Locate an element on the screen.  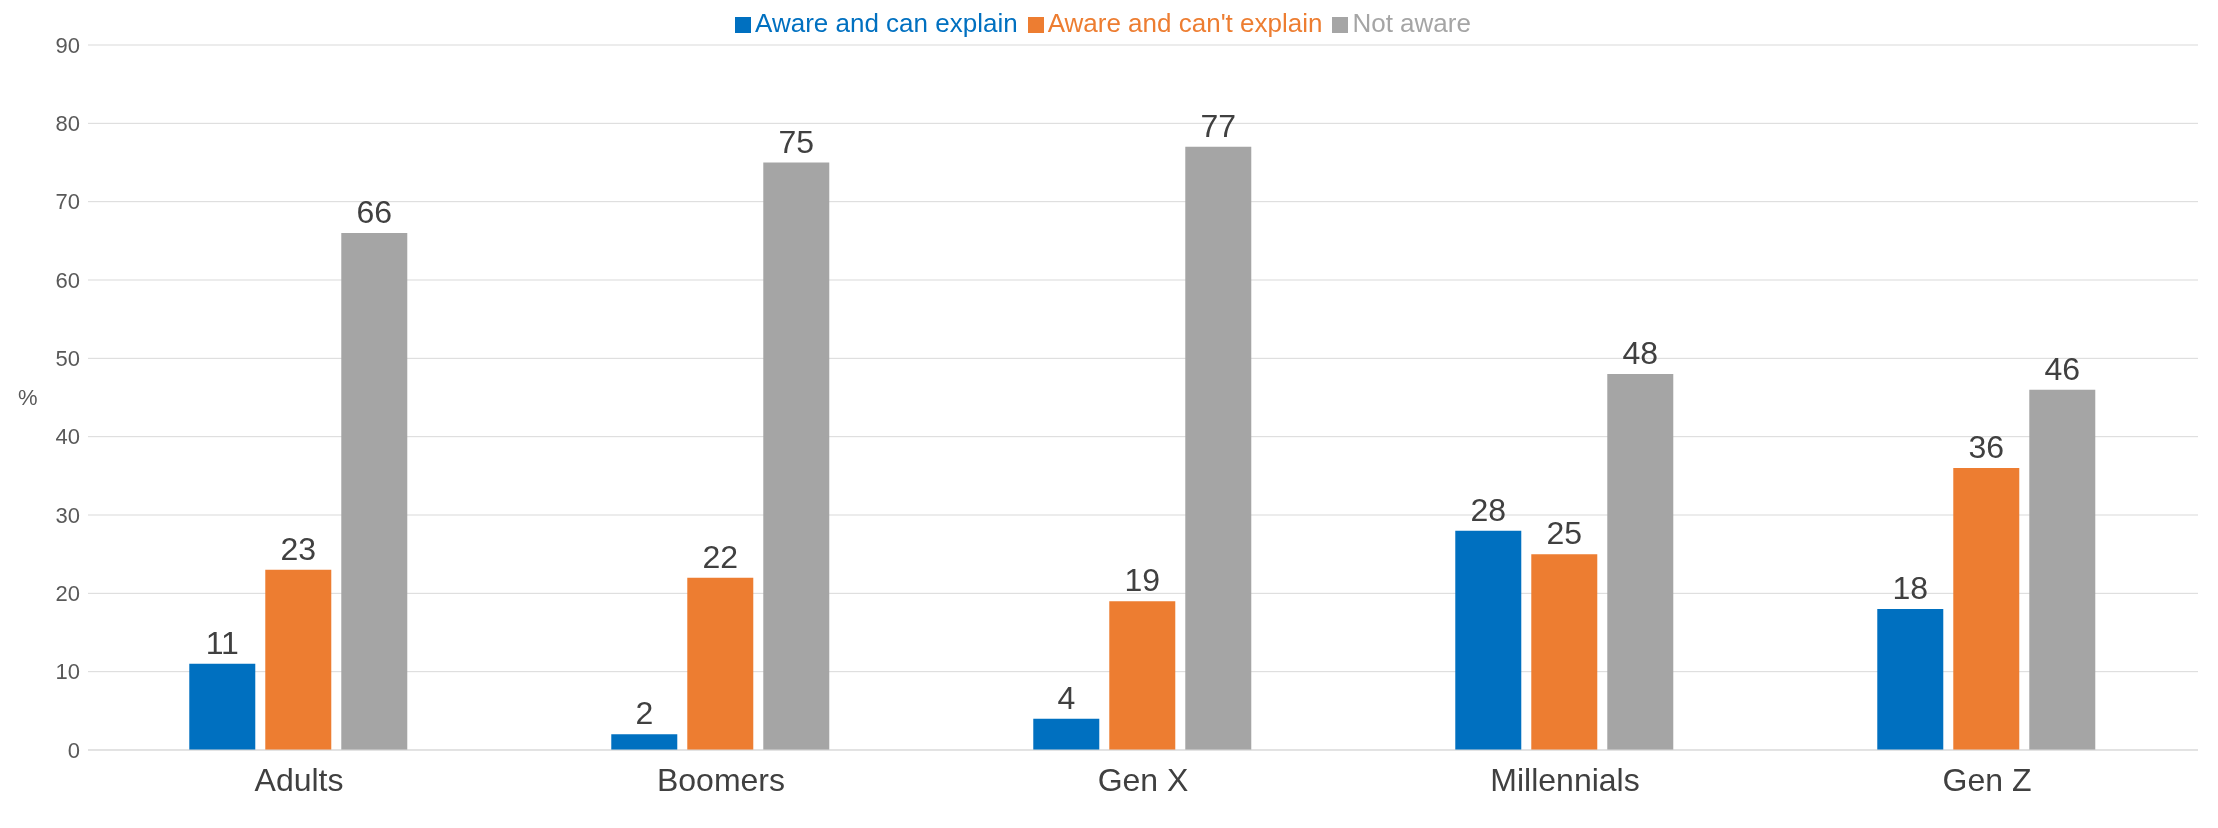
data-label: 25 is located at coordinates (1564, 533).